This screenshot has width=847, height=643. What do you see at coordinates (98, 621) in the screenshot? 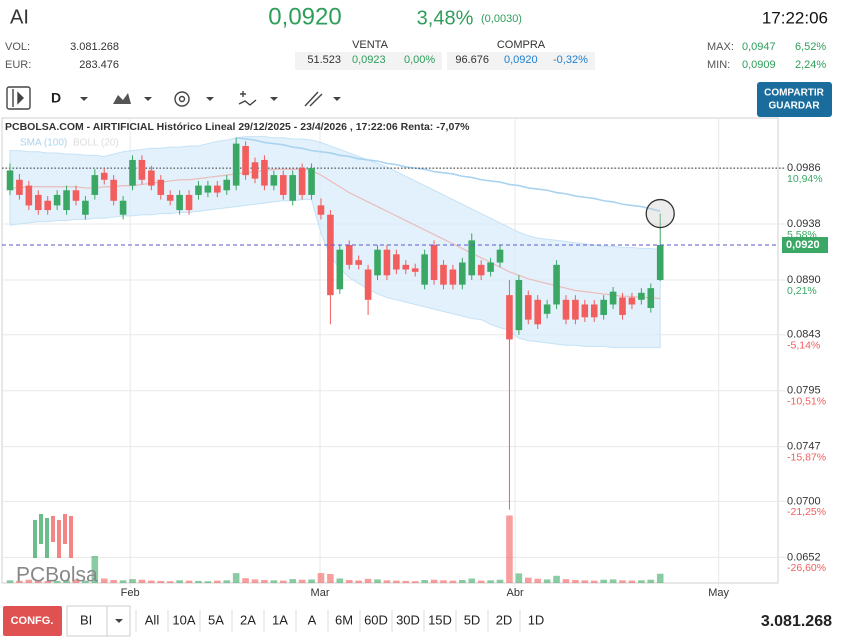
I see `scale-select: BI` at bounding box center [98, 621].